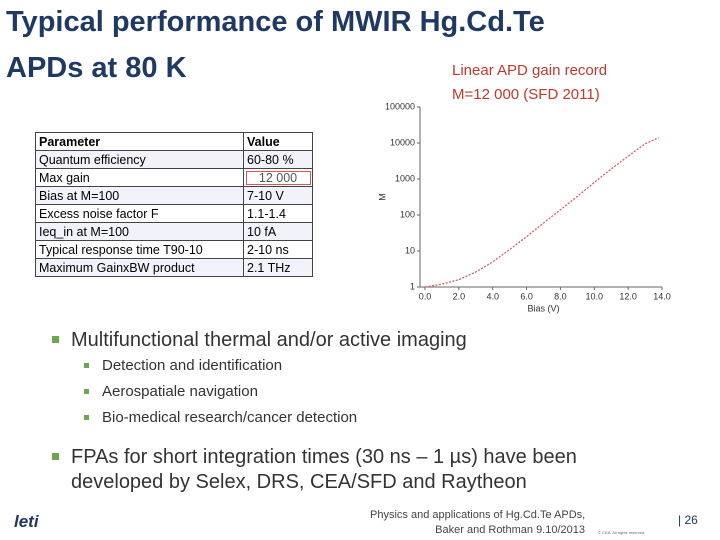 Image resolution: width=720 pixels, height=540 pixels. I want to click on table-row: Ieq_in at M=100 10 fA, so click(174, 231).